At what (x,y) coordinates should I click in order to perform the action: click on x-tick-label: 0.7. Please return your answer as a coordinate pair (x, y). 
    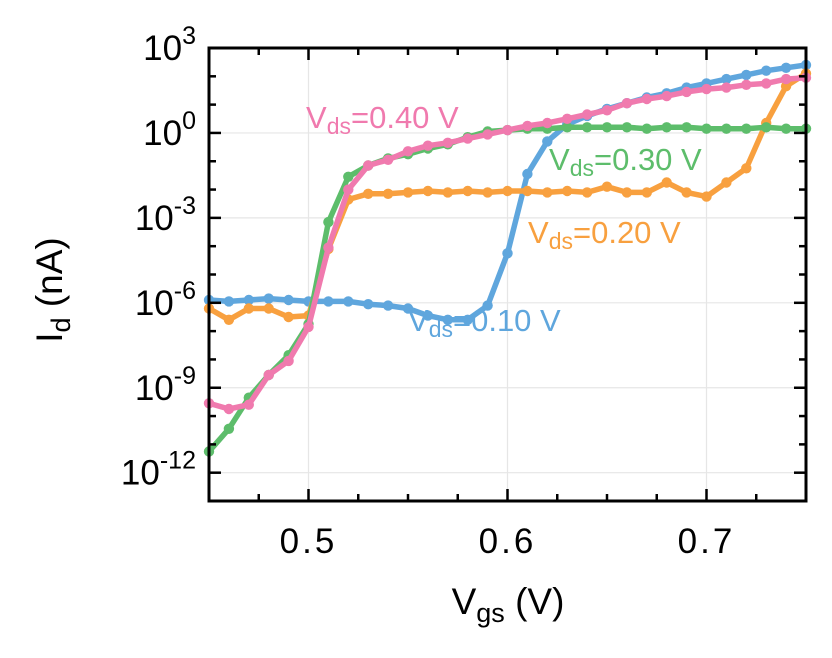
    Looking at the image, I should click on (707, 541).